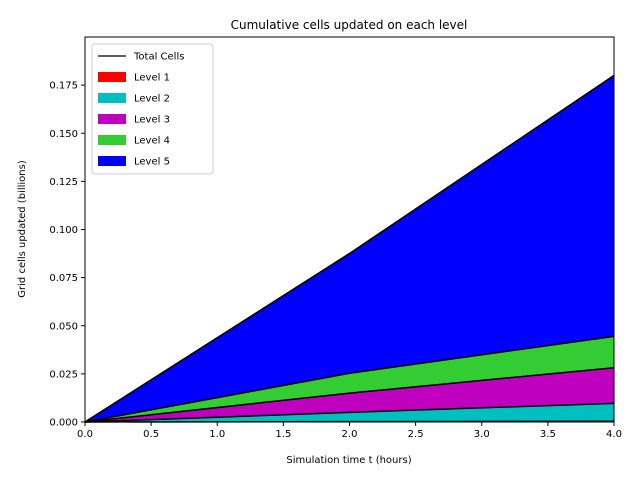 The image size is (640, 480). What do you see at coordinates (63, 182) in the screenshot?
I see `y-tick-label: 0.125` at bounding box center [63, 182].